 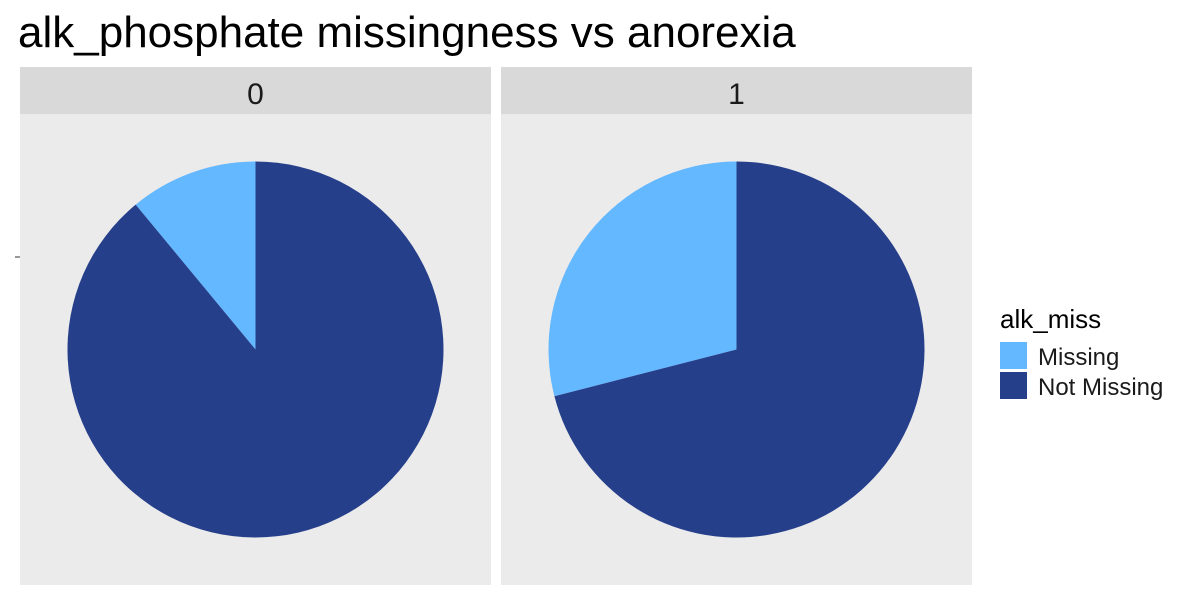 I want to click on legend-title: alk_miss, so click(x=1050, y=319).